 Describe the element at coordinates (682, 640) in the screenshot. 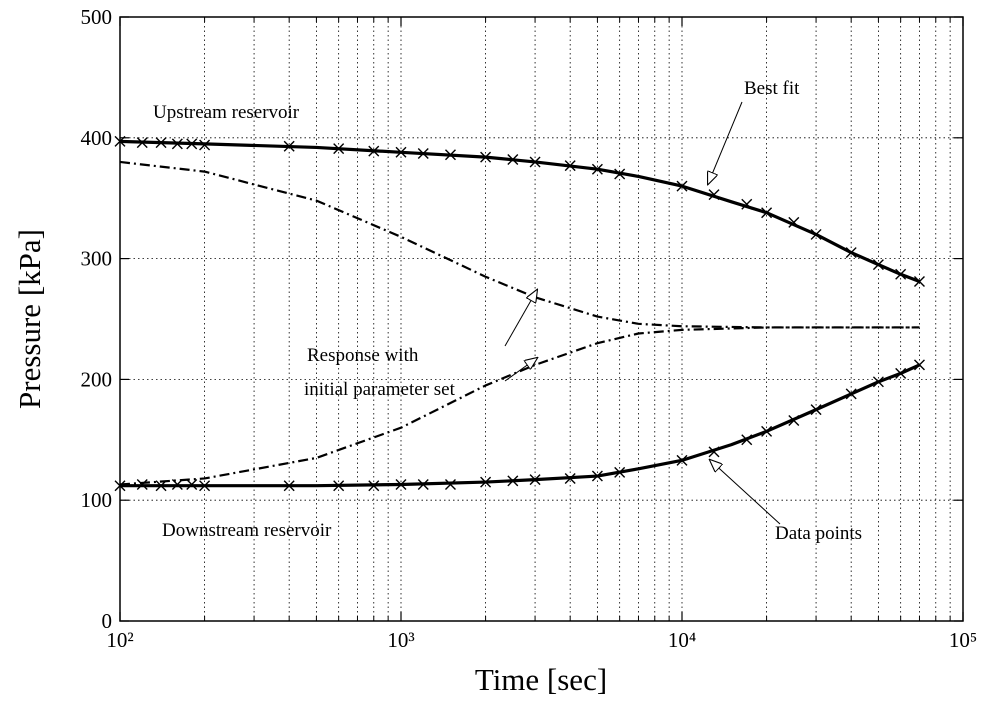

I see `x-tick-label: 10⁴` at that location.